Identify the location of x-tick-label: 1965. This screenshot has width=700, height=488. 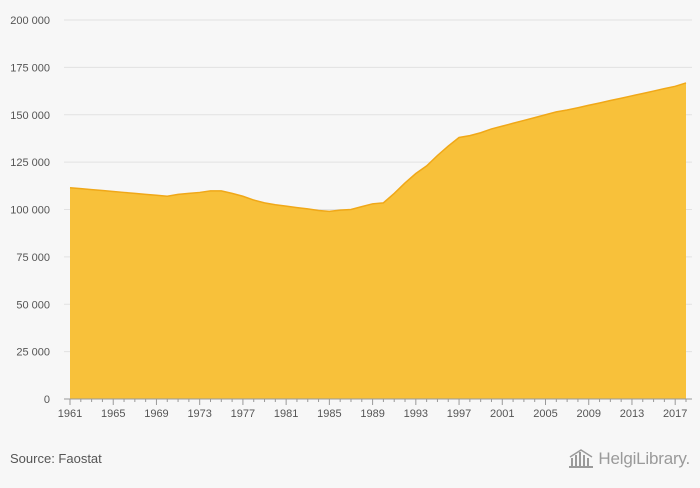
(113, 414).